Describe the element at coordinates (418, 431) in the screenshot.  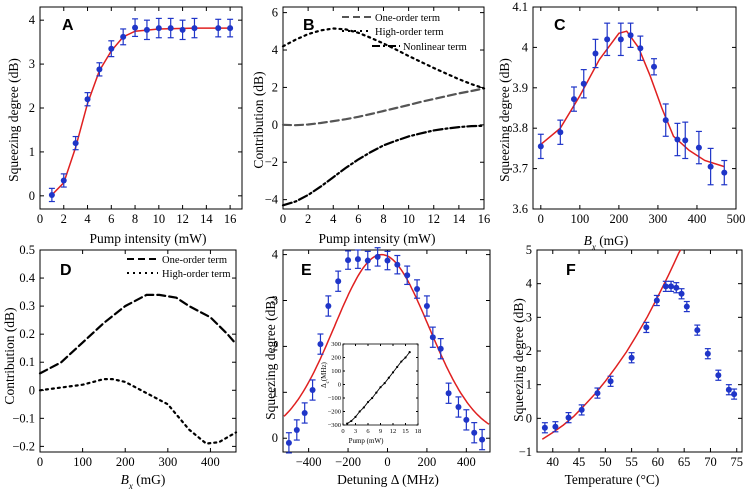
I see `x-tick-label-e-inset: 18` at that location.